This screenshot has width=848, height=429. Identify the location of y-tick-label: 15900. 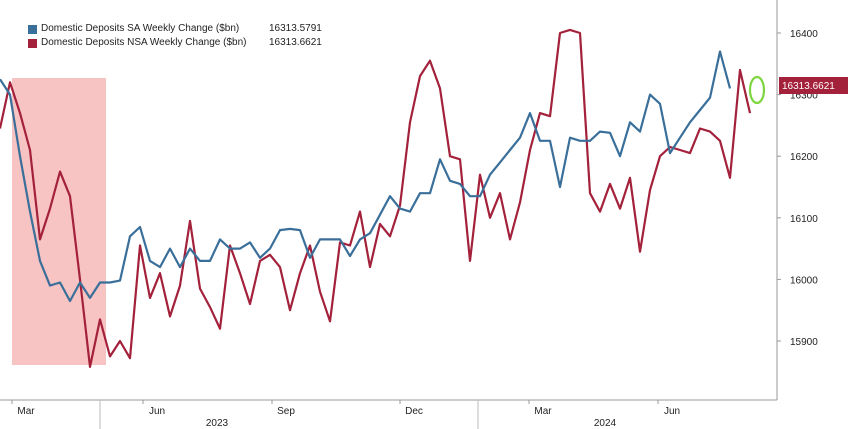
(804, 342).